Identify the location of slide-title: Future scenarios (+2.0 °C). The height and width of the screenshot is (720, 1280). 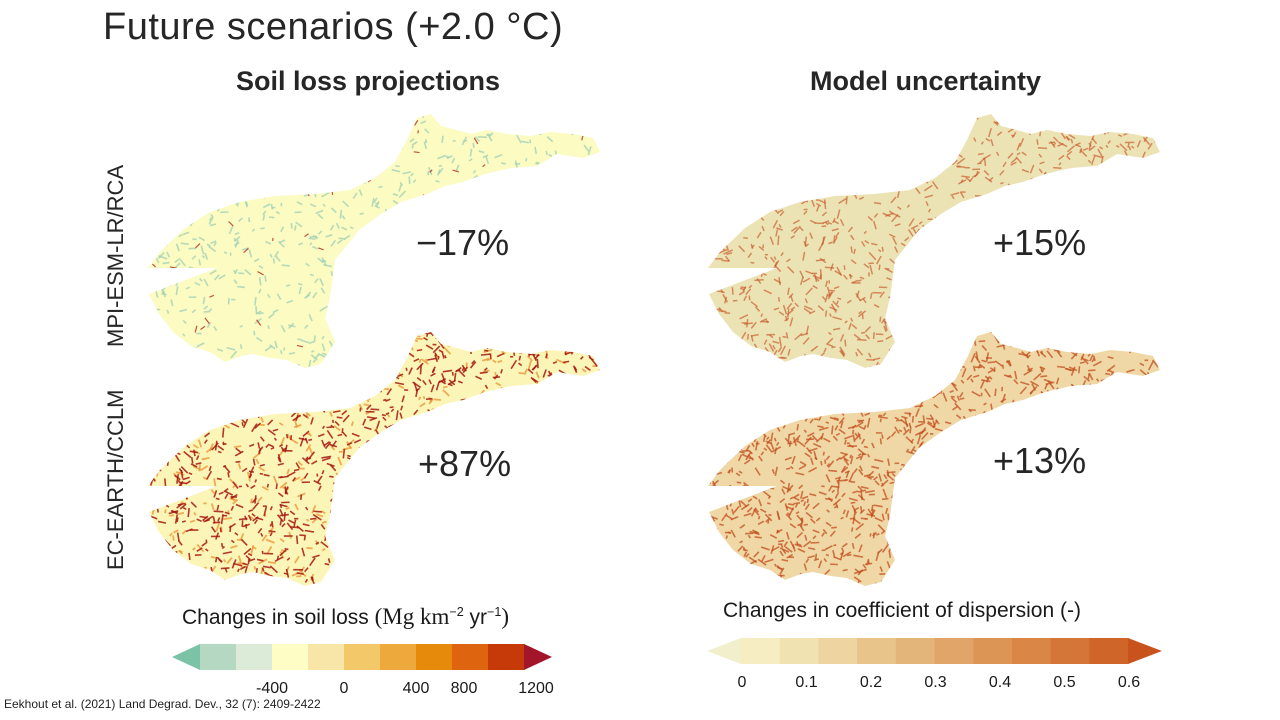
(333, 27).